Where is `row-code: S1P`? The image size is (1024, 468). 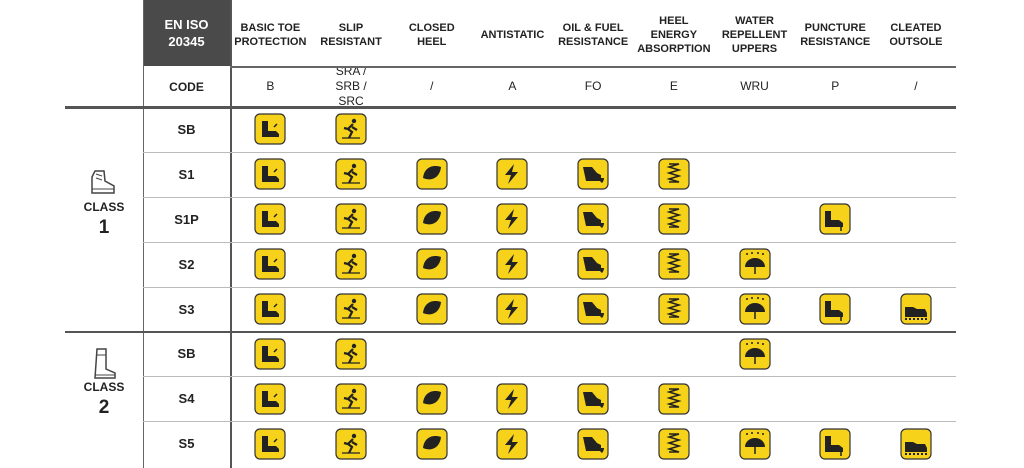 row-code: S1P is located at coordinates (186, 219).